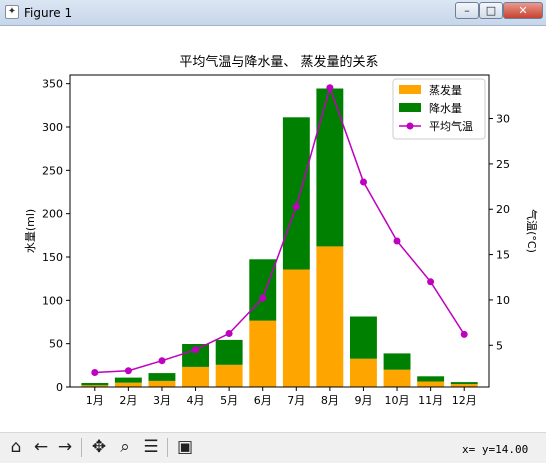 This screenshot has width=546, height=463. What do you see at coordinates (48, 13) in the screenshot?
I see `window-title: Figure 1` at bounding box center [48, 13].